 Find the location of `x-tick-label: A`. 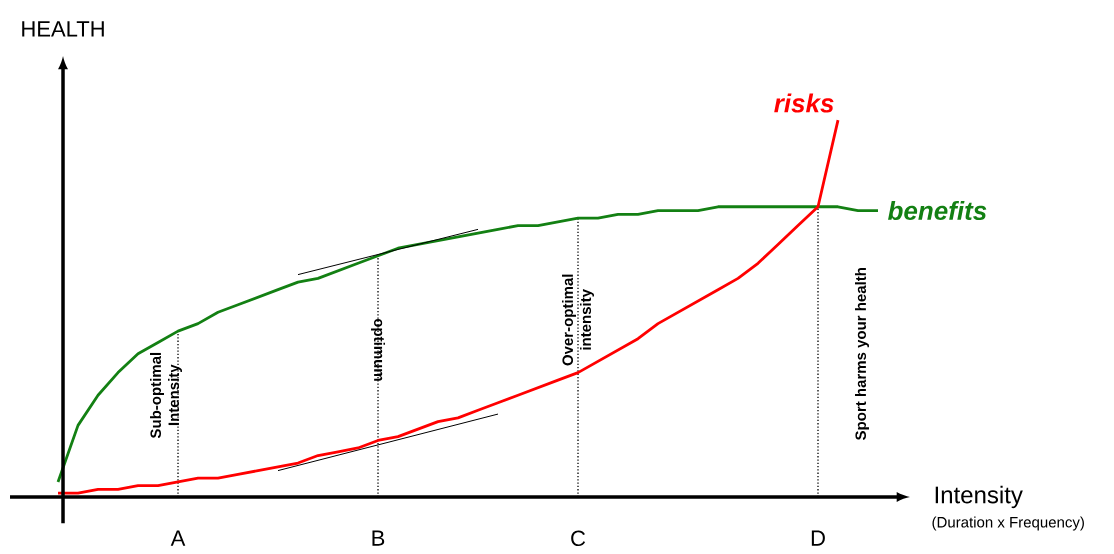

x-tick-label: A is located at coordinates (178, 538).